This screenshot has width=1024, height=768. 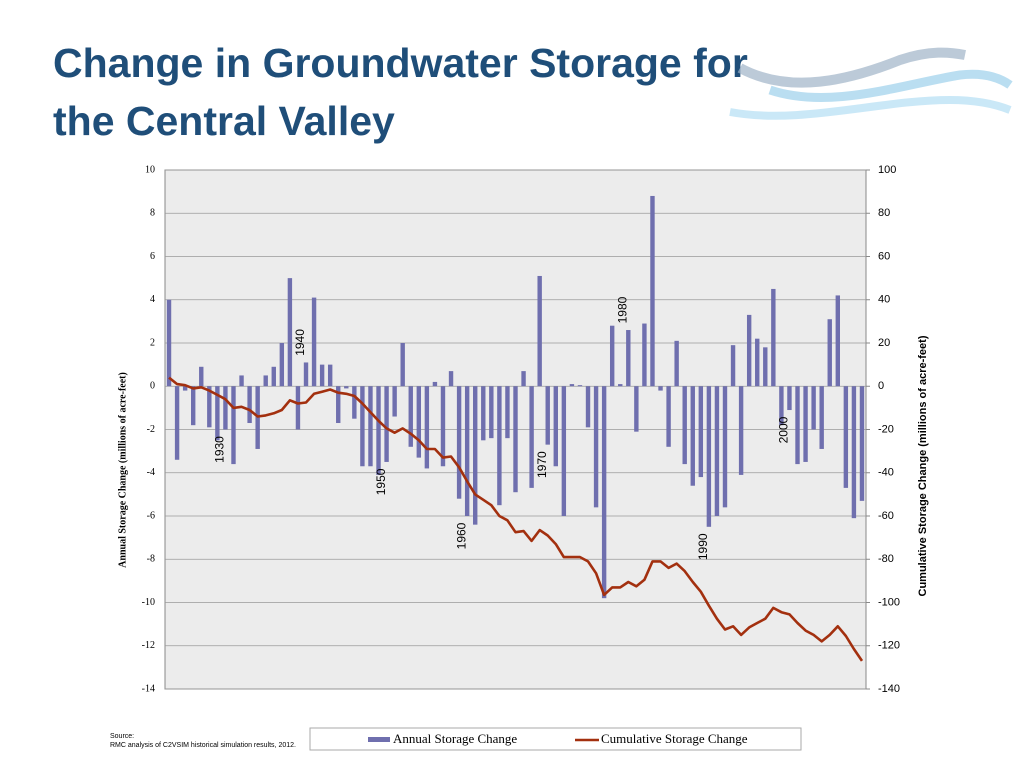 I want to click on y2-tick-label: -100, so click(x=889, y=602).